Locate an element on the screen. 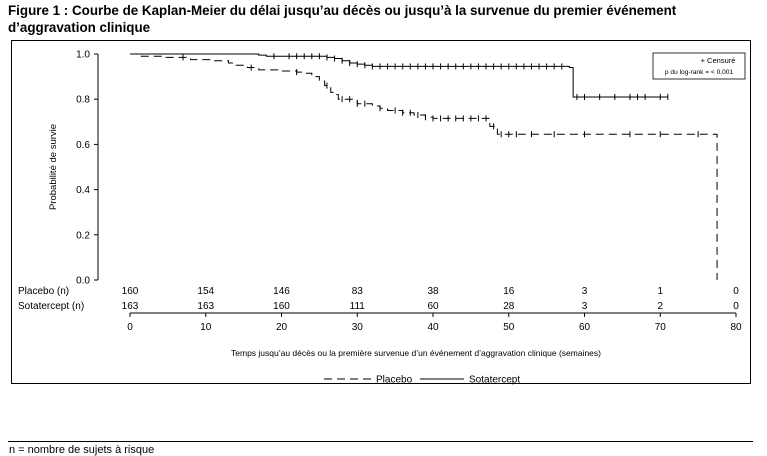 Image resolution: width=767 pixels, height=456 pixels. x-tick-label: 10 is located at coordinates (206, 327).